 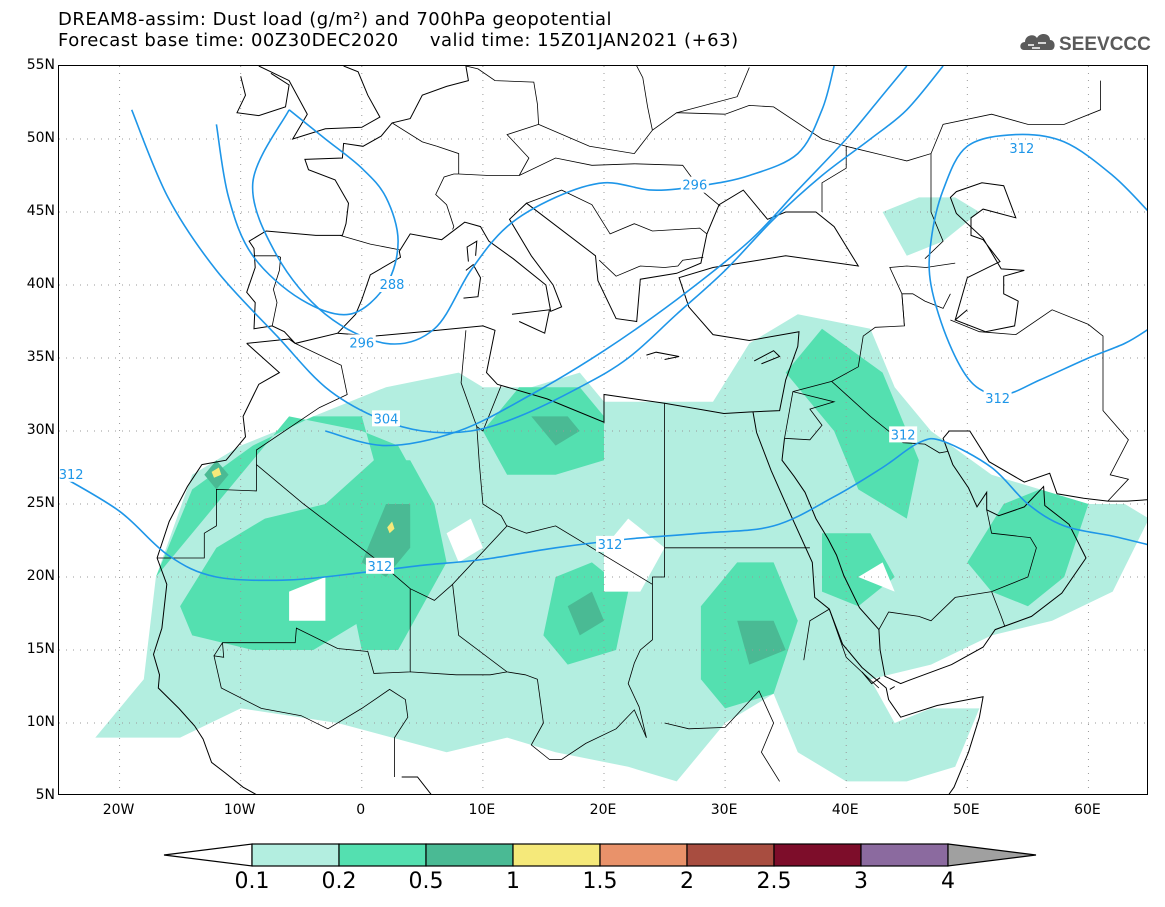 I want to click on contour-label-text: 288, so click(x=392, y=285).